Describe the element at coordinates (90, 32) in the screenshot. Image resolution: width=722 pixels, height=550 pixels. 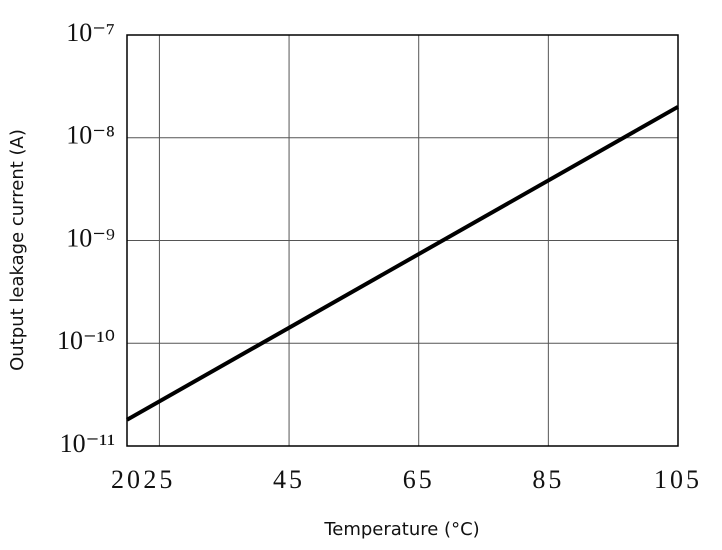
I see `y-tick-label: 10⁻⁷` at that location.